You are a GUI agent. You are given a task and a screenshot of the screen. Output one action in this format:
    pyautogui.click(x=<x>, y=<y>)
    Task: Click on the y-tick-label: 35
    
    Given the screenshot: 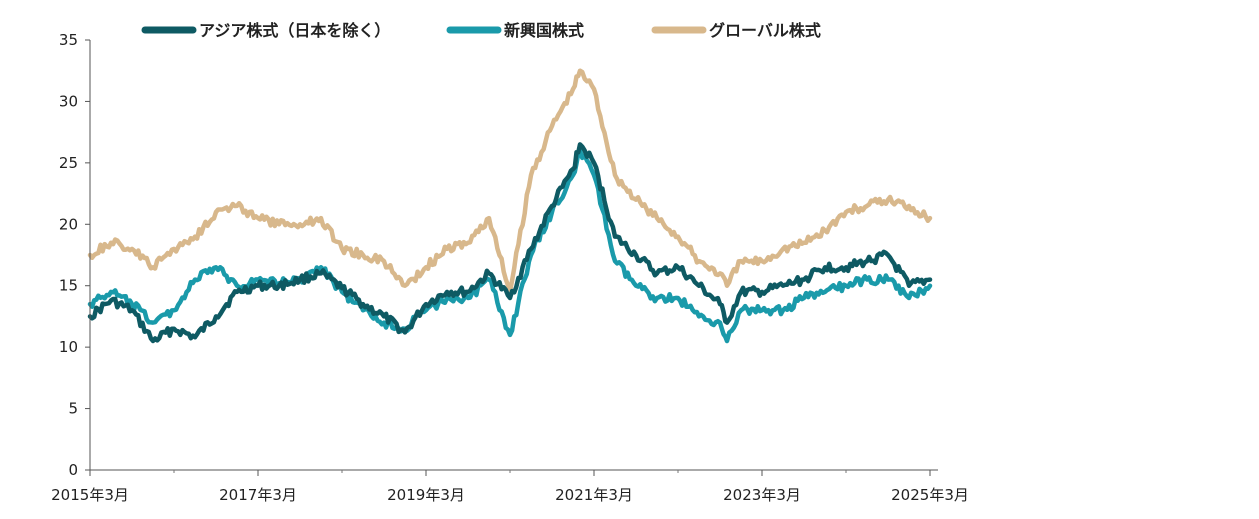 What is the action you would take?
    pyautogui.click(x=68, y=40)
    